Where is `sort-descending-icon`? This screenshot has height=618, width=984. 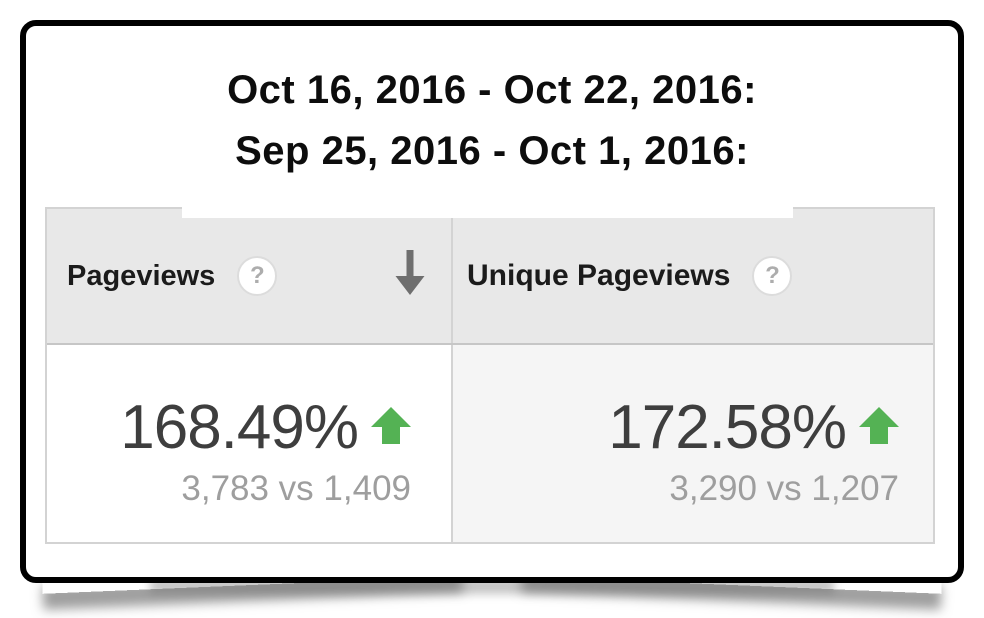 sort-descending-icon is located at coordinates (410, 276).